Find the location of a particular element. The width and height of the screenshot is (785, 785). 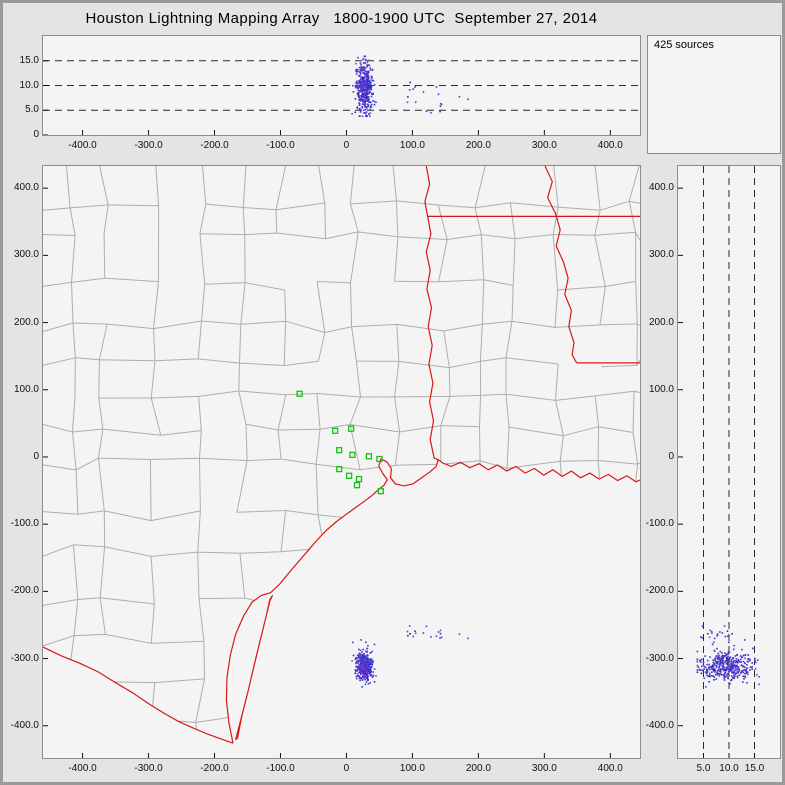

tx-la-sabine-border is located at coordinates (431, 313).